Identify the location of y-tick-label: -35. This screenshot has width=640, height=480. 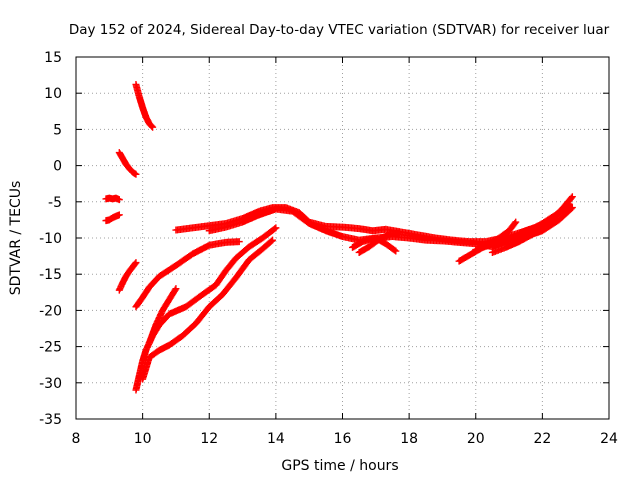
(50, 420).